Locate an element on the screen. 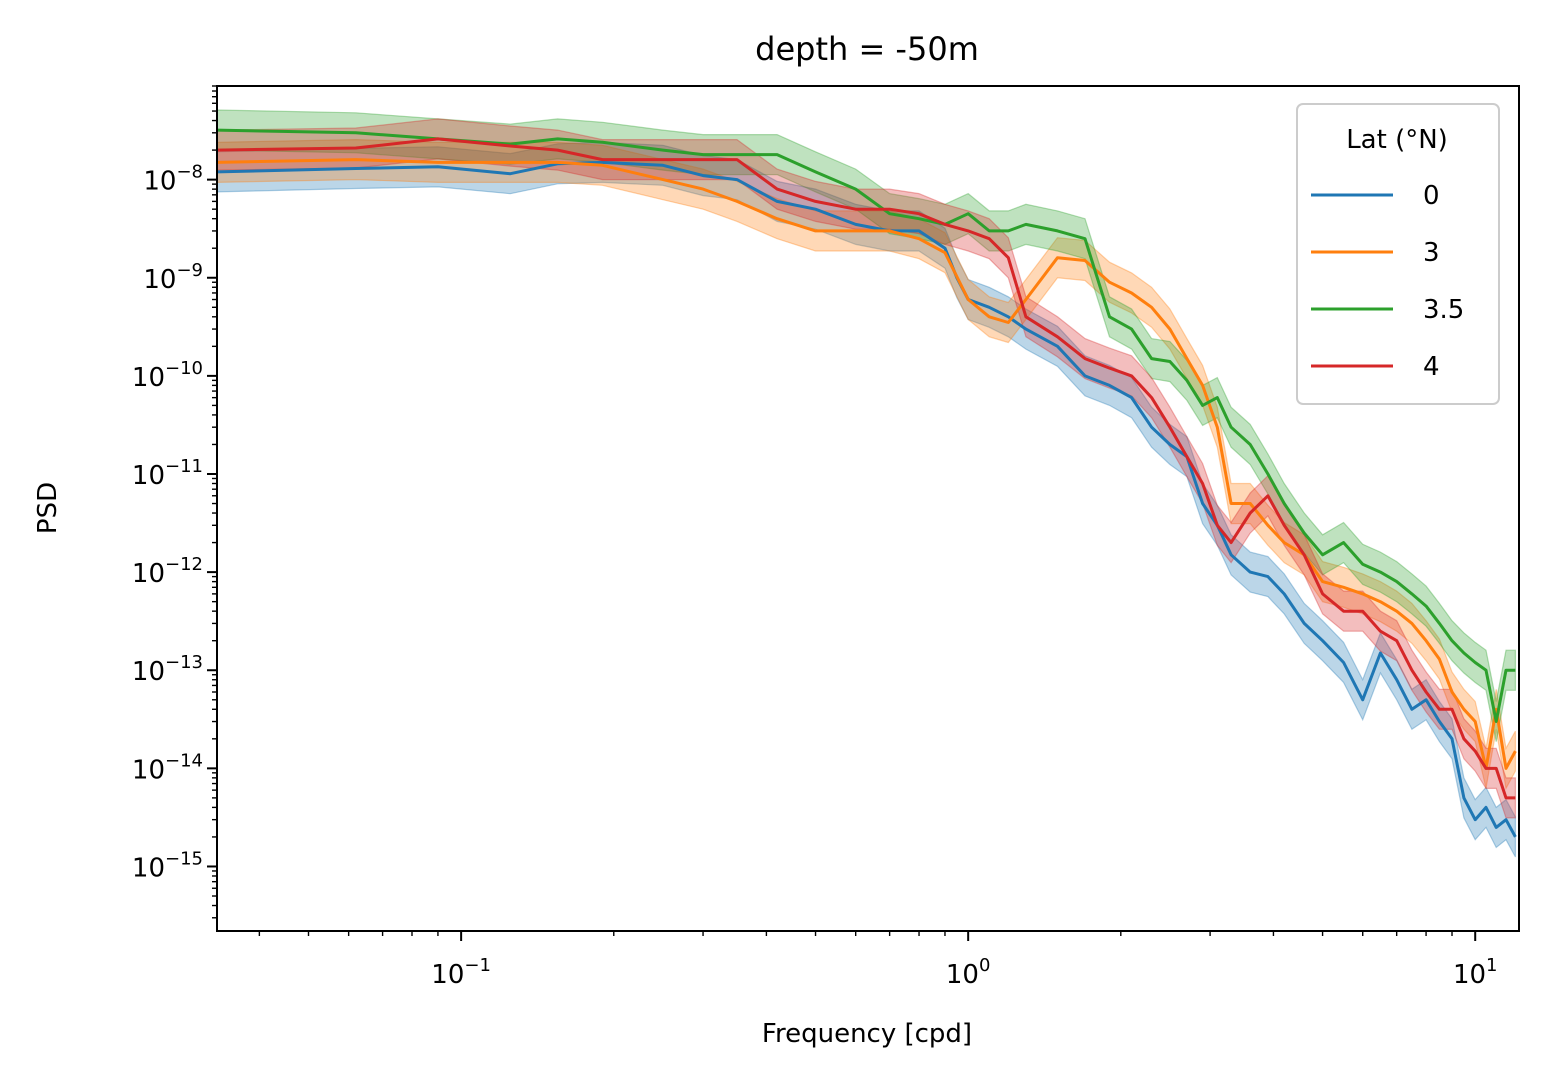 The width and height of the screenshot is (1546, 1080). x-axis: 10⁻¹ 10⁰ 10¹ is located at coordinates (878, 960).